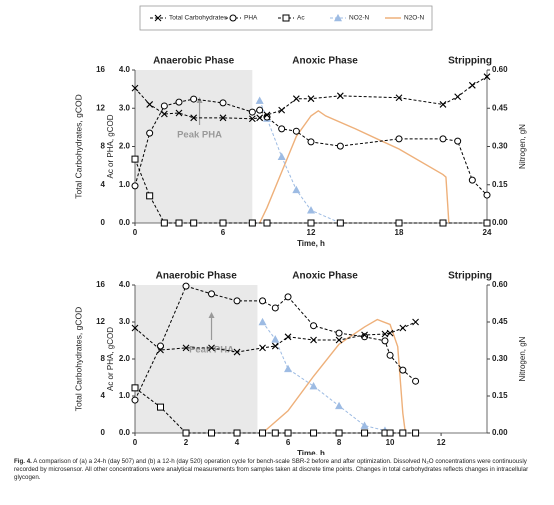 The image size is (554, 505). I want to click on y3-tick-label: 2.0, so click(125, 358).